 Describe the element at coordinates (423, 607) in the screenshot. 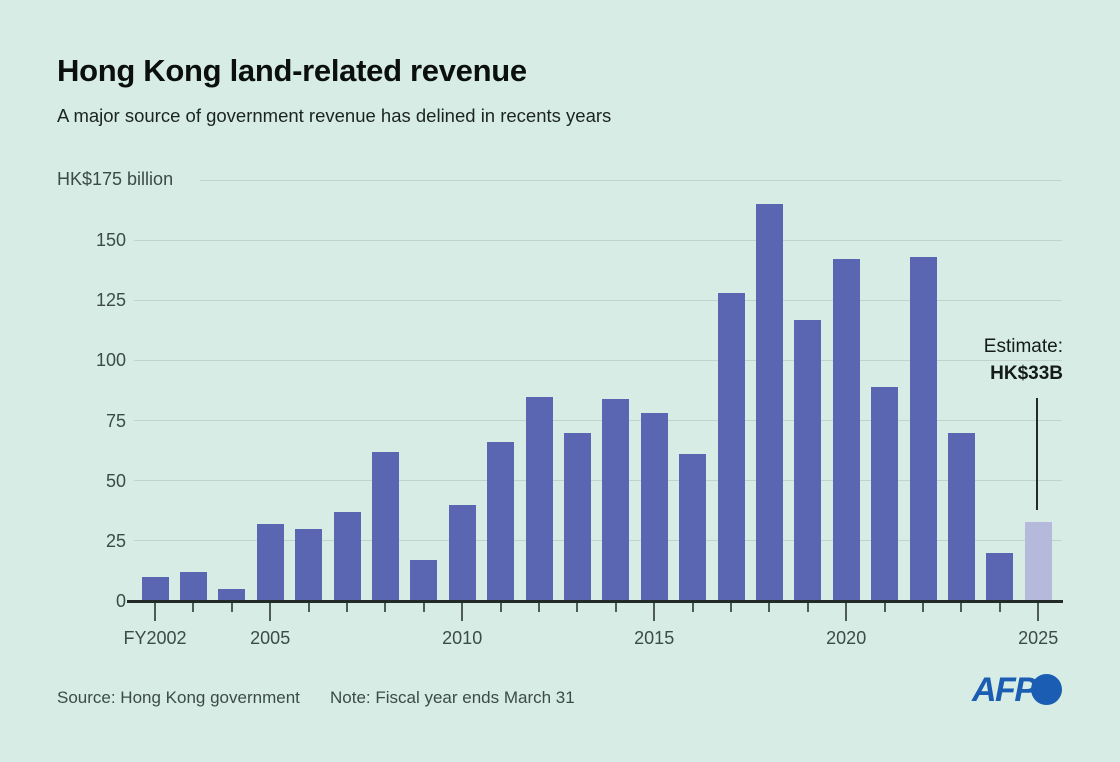

I see `x-tick-2009` at that location.